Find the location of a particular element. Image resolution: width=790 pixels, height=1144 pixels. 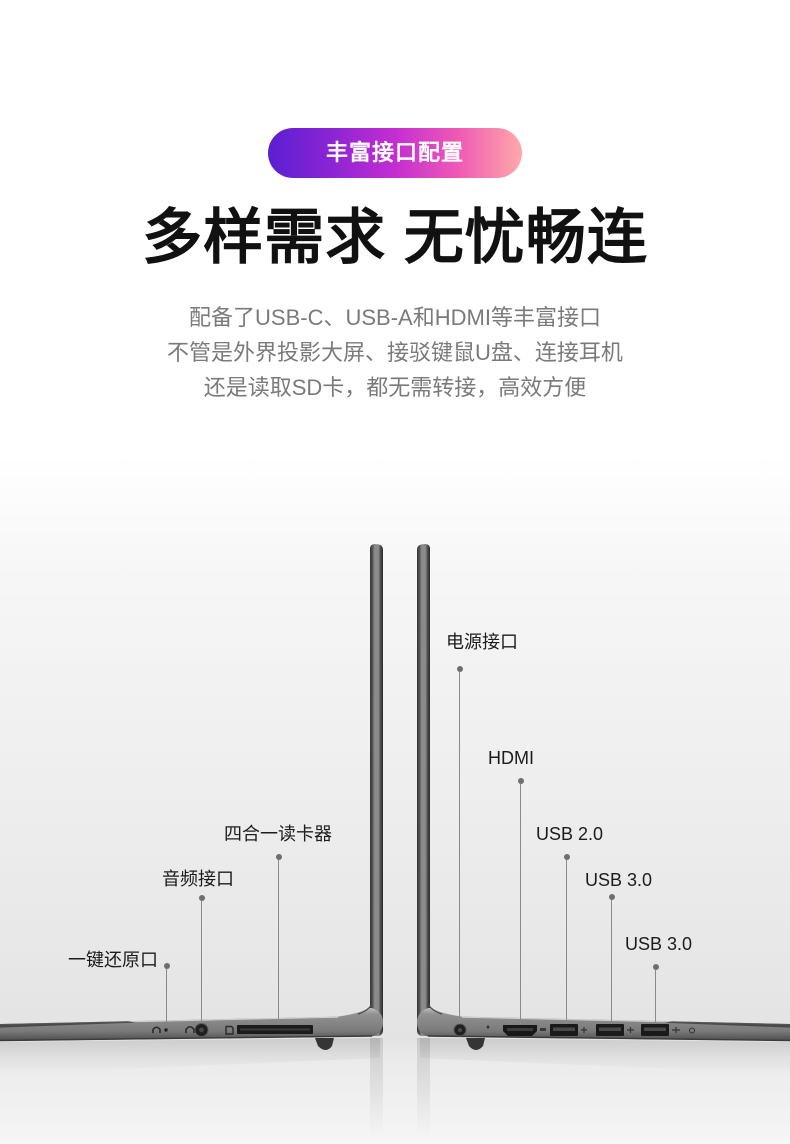

left-base-palmrest-edge is located at coordinates (68, 1024).